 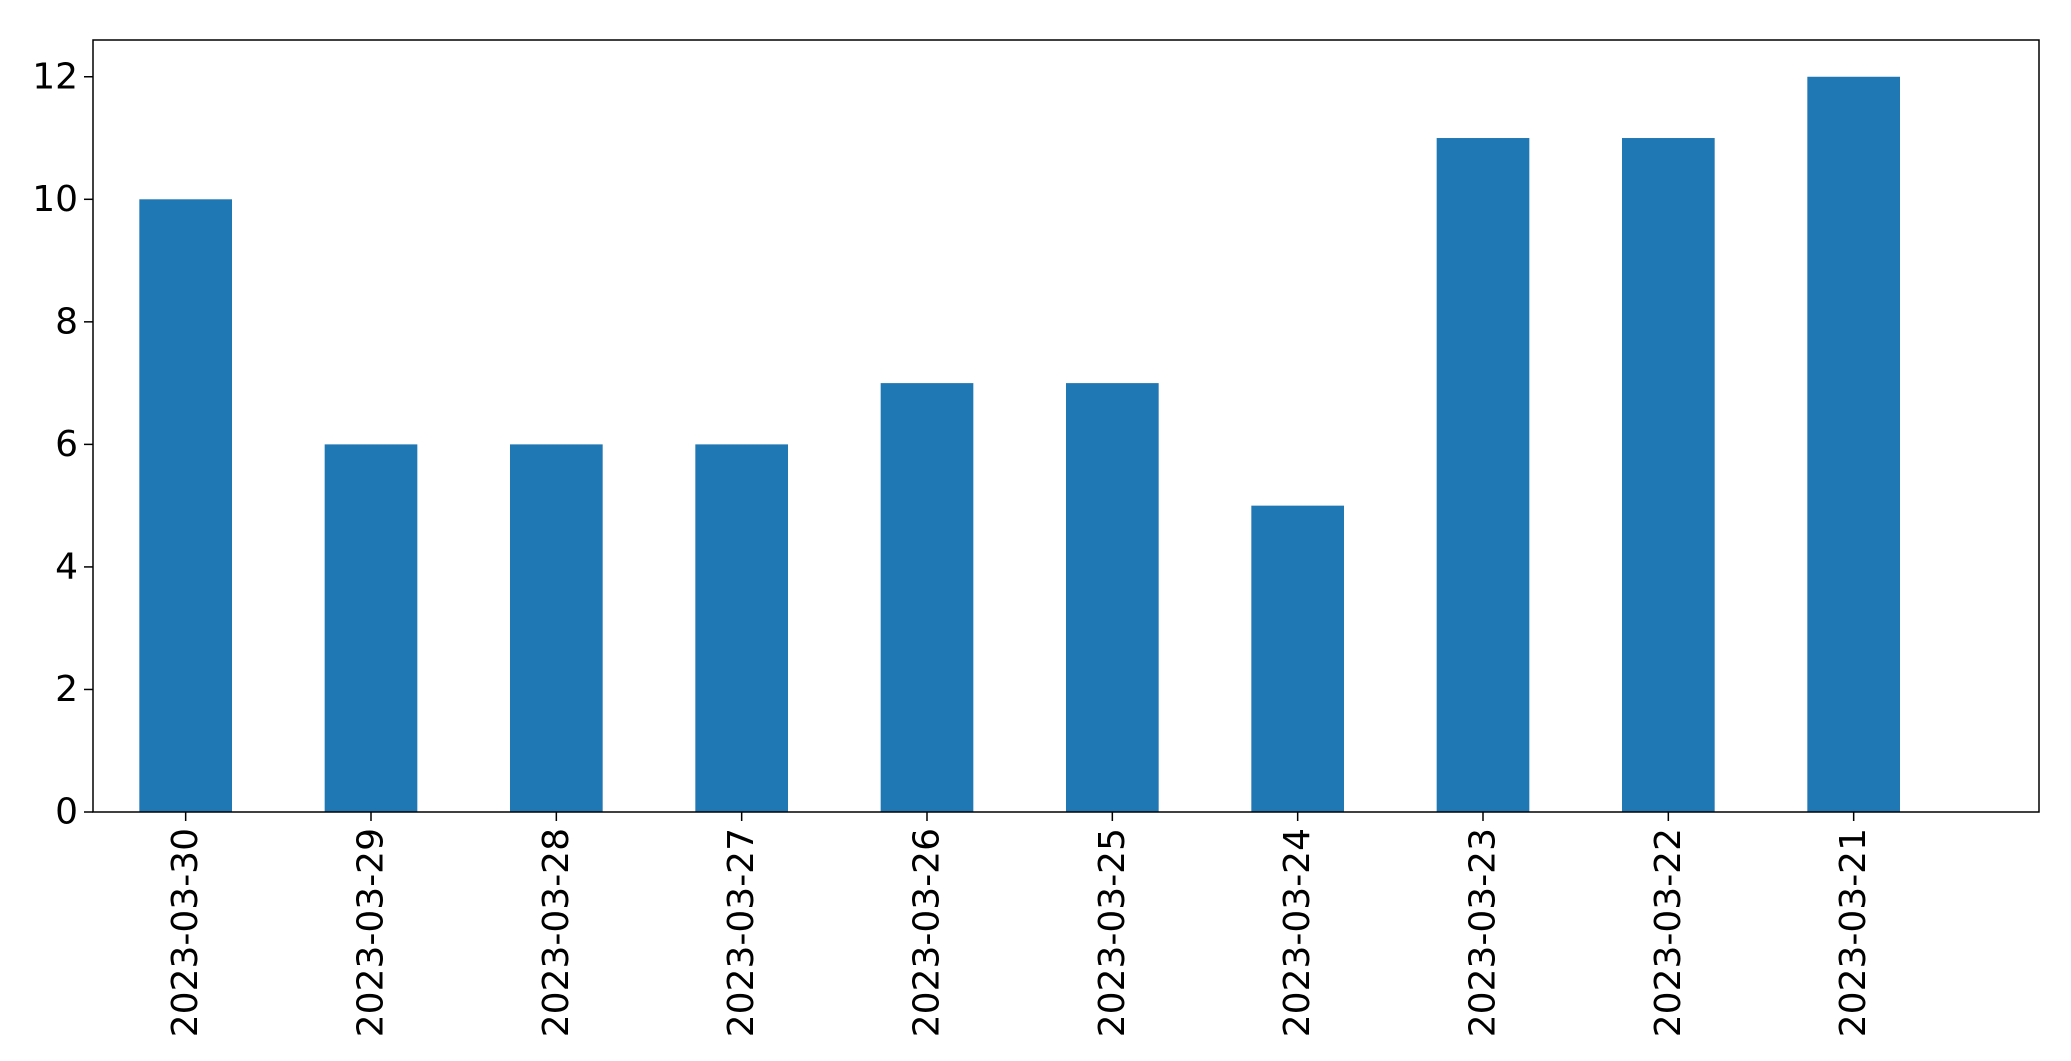 What do you see at coordinates (66, 321) in the screenshot?
I see `y-tick-label: 8` at bounding box center [66, 321].